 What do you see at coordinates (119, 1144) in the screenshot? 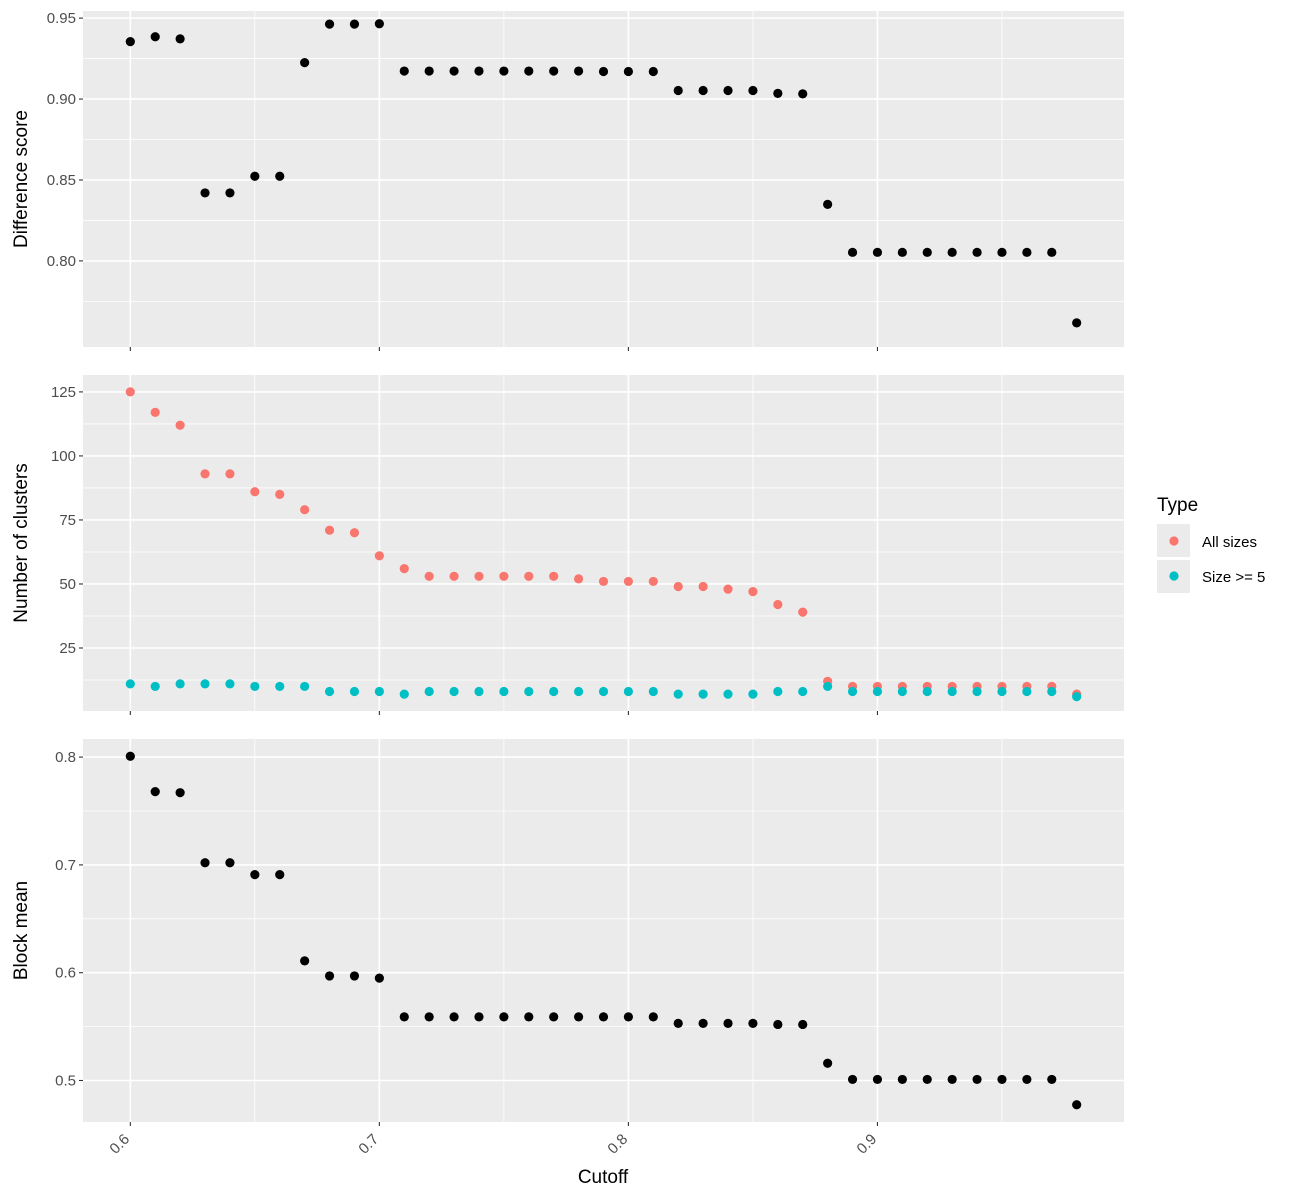
I see `x-tick-label: 0.6` at bounding box center [119, 1144].